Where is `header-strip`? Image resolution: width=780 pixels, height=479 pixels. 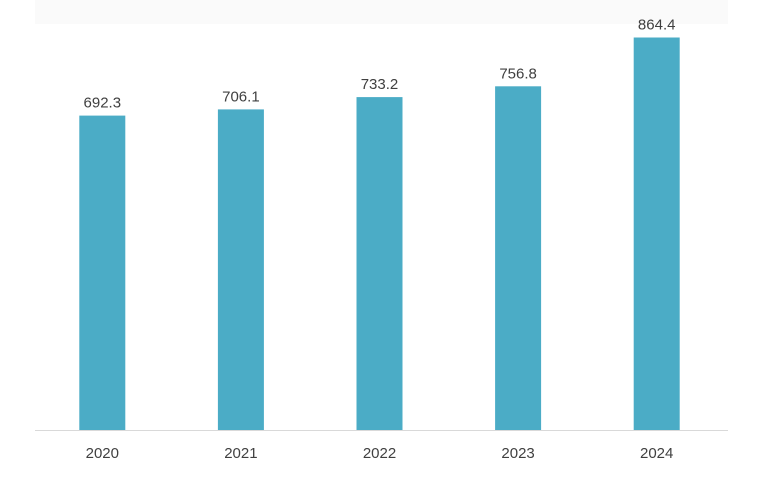 header-strip is located at coordinates (381, 12).